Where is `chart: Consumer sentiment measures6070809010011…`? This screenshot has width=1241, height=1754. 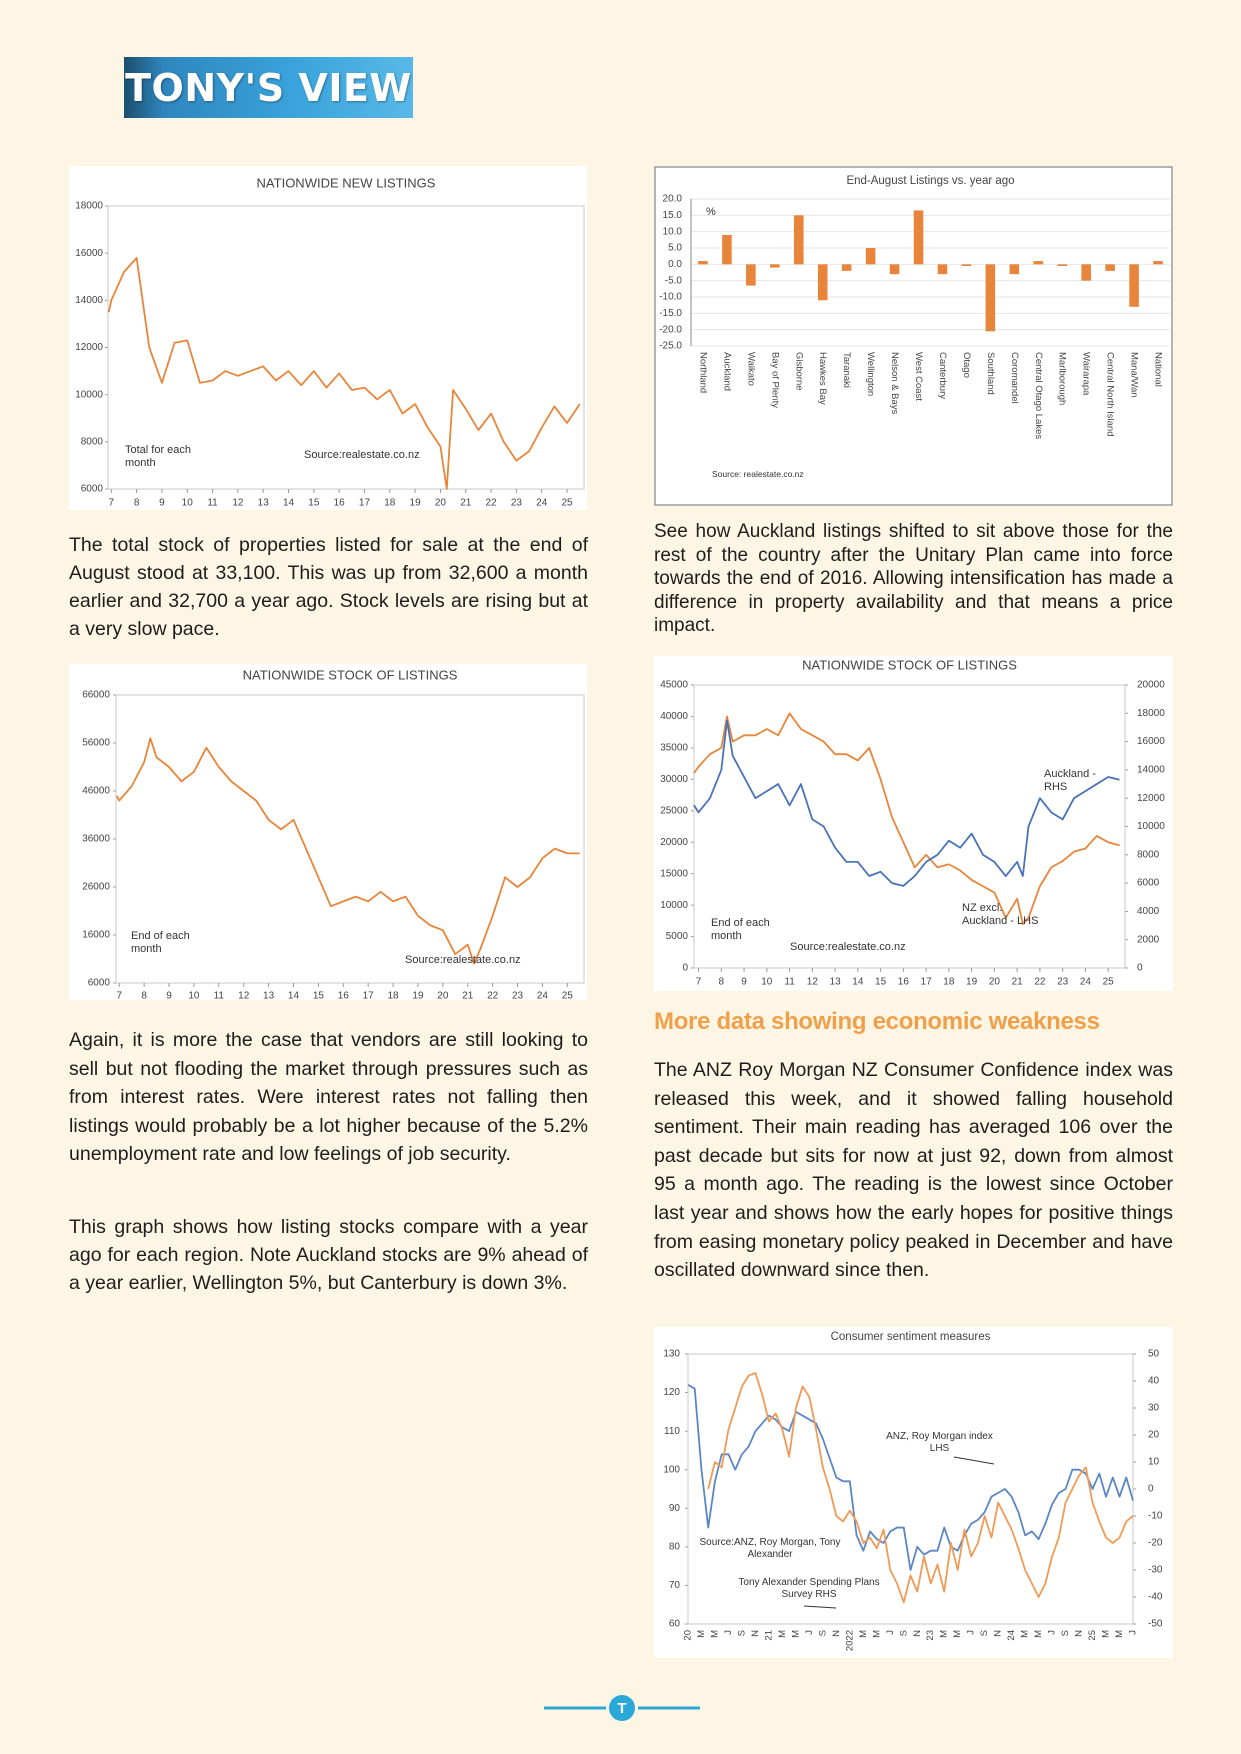
chart: Consumer sentiment measures6070809010011… is located at coordinates (913, 1492).